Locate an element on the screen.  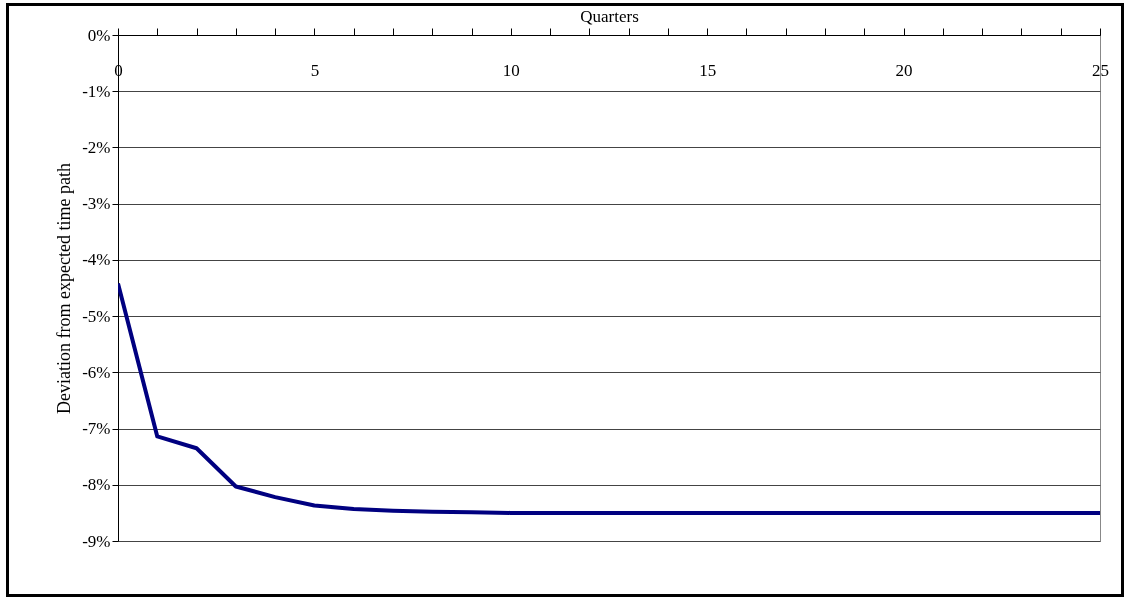
y-axis-title: Deviation from expected time path is located at coordinates (64, 288).